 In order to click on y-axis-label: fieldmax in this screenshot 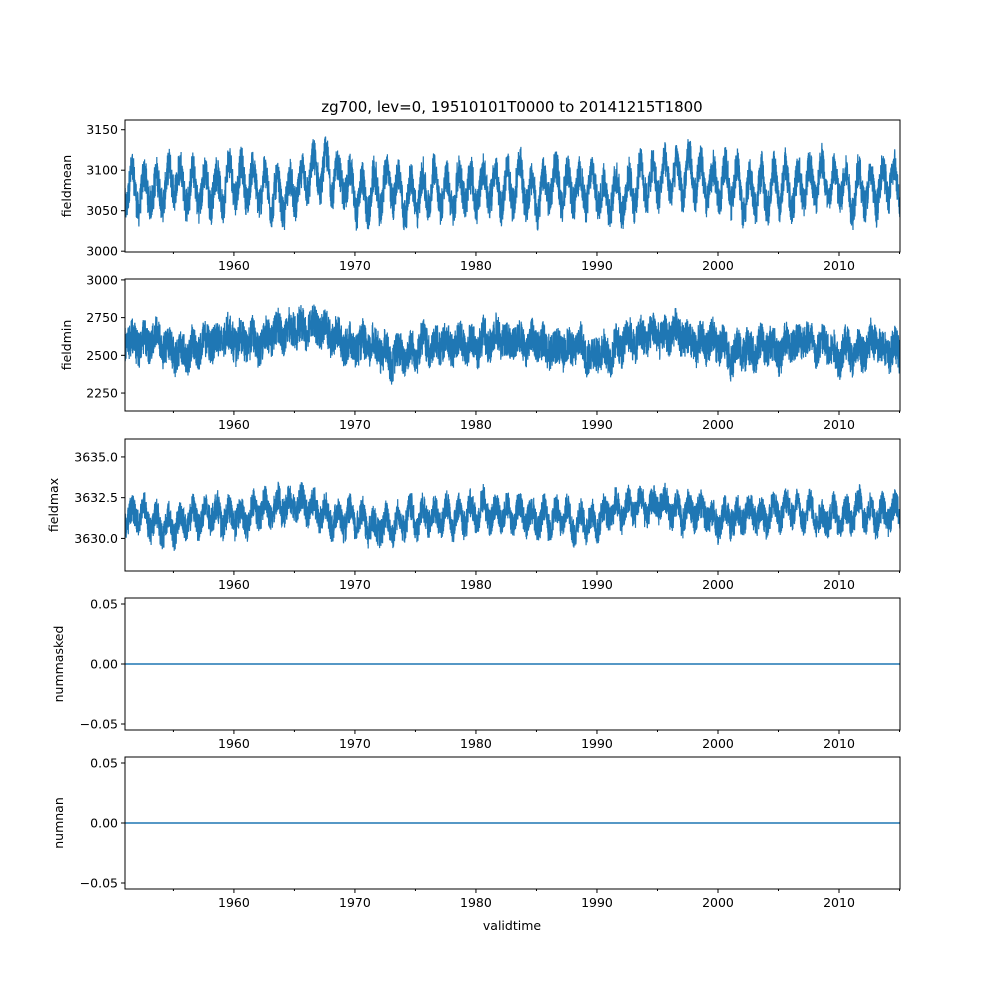, I will do `click(53, 505)`.